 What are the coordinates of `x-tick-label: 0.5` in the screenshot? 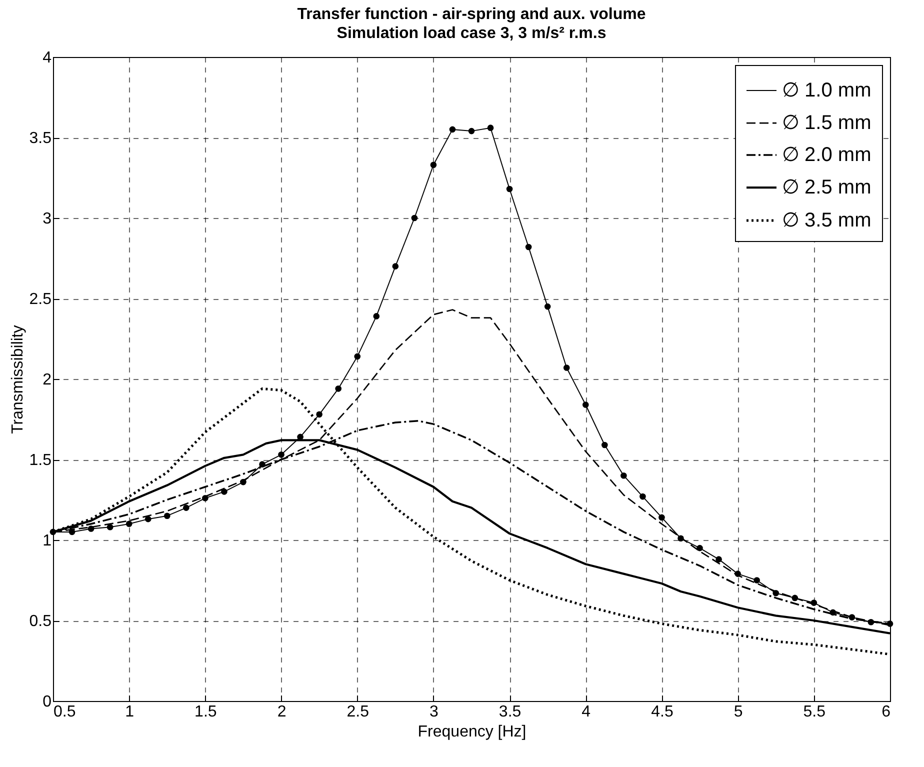 It's located at (65, 712).